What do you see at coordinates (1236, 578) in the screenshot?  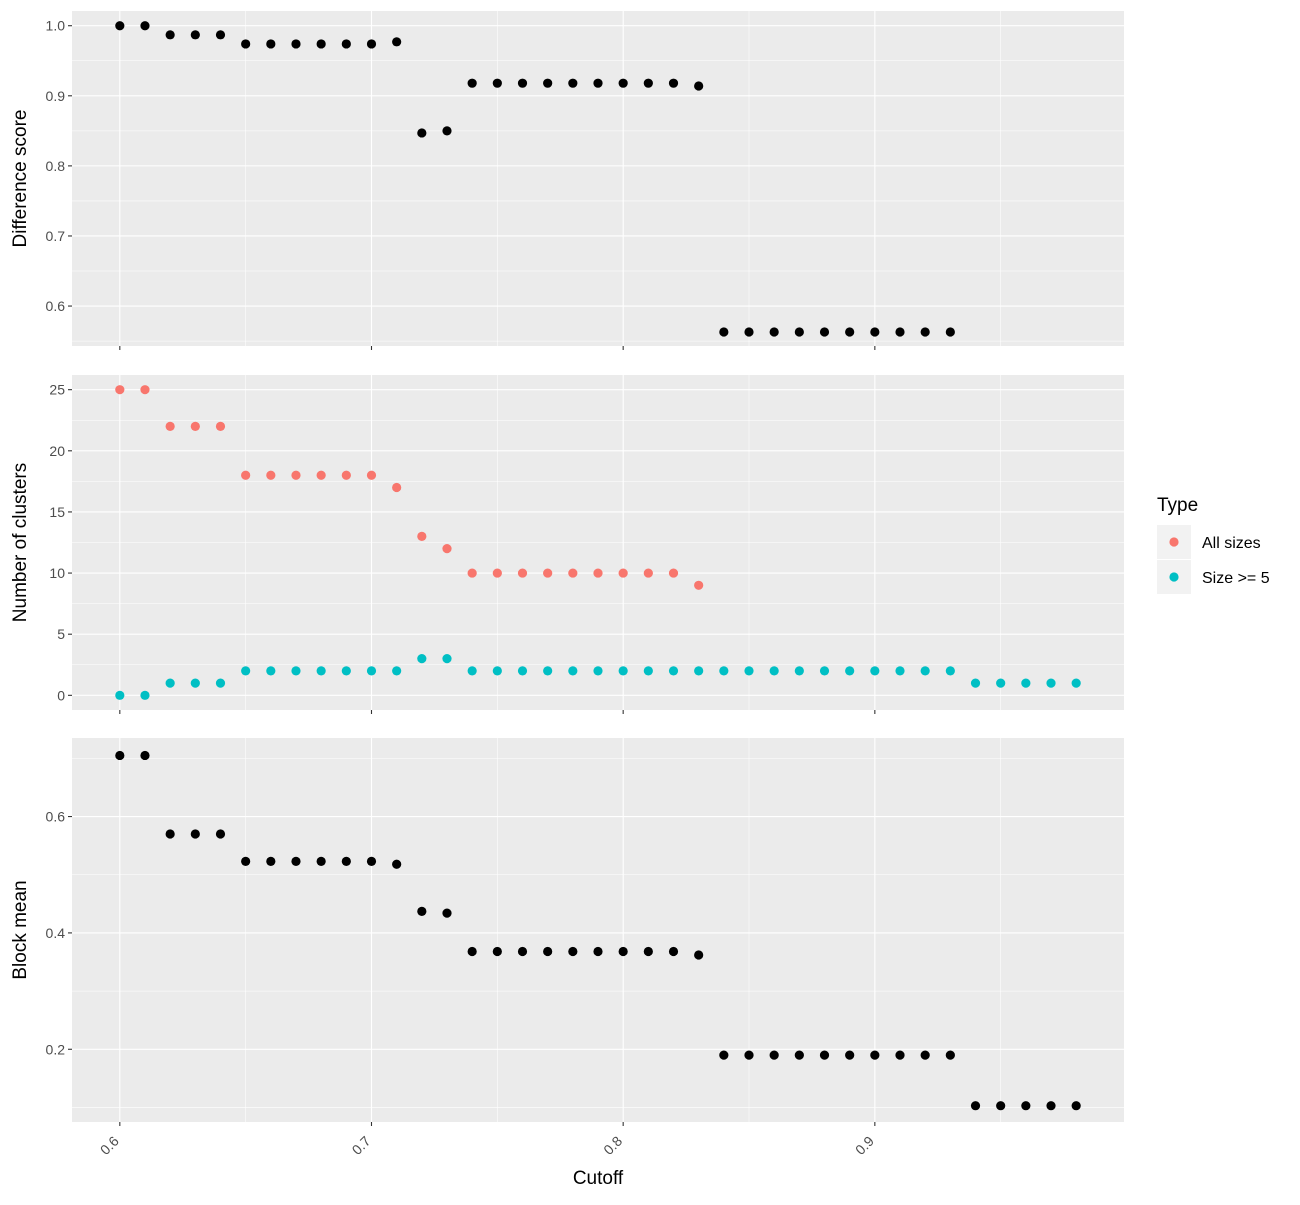 I see `legend-label: Size >= 5` at bounding box center [1236, 578].